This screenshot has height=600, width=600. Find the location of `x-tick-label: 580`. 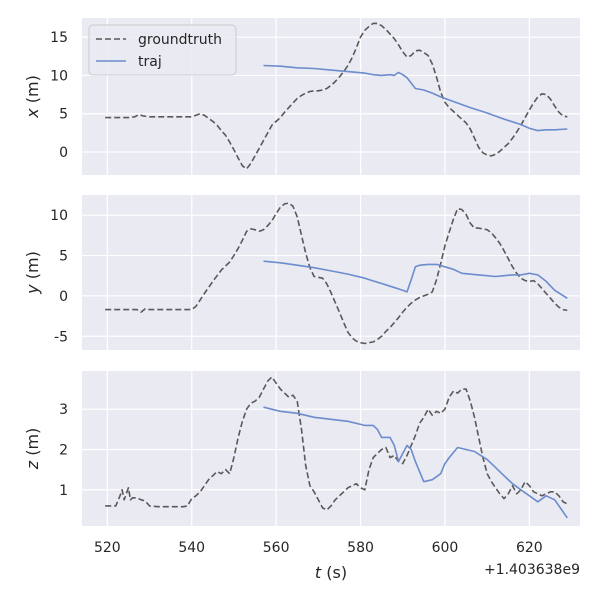

x-tick-label: 580 is located at coordinates (360, 548).